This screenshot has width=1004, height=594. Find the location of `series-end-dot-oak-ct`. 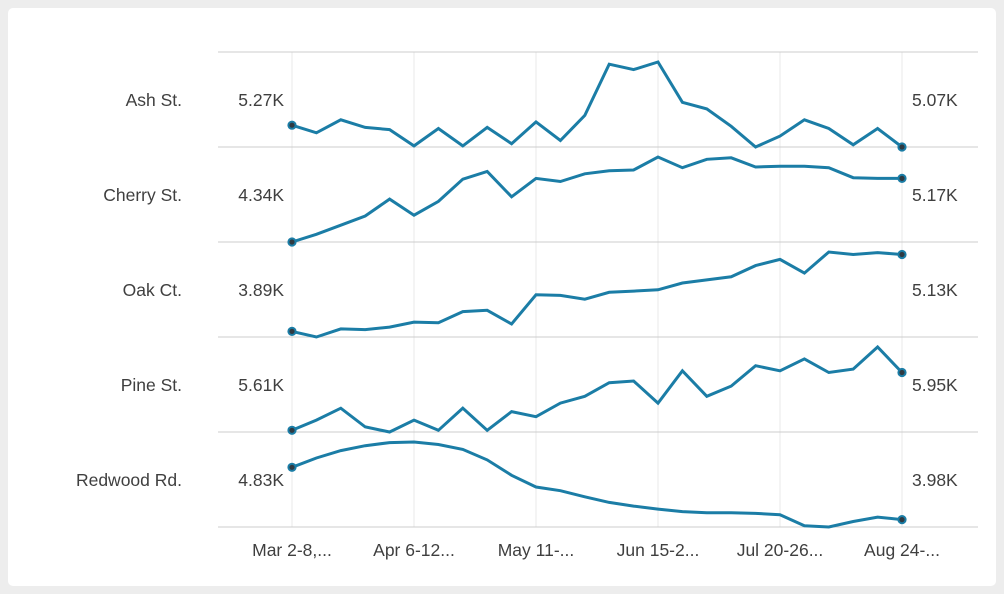

series-end-dot-oak-ct is located at coordinates (902, 254).